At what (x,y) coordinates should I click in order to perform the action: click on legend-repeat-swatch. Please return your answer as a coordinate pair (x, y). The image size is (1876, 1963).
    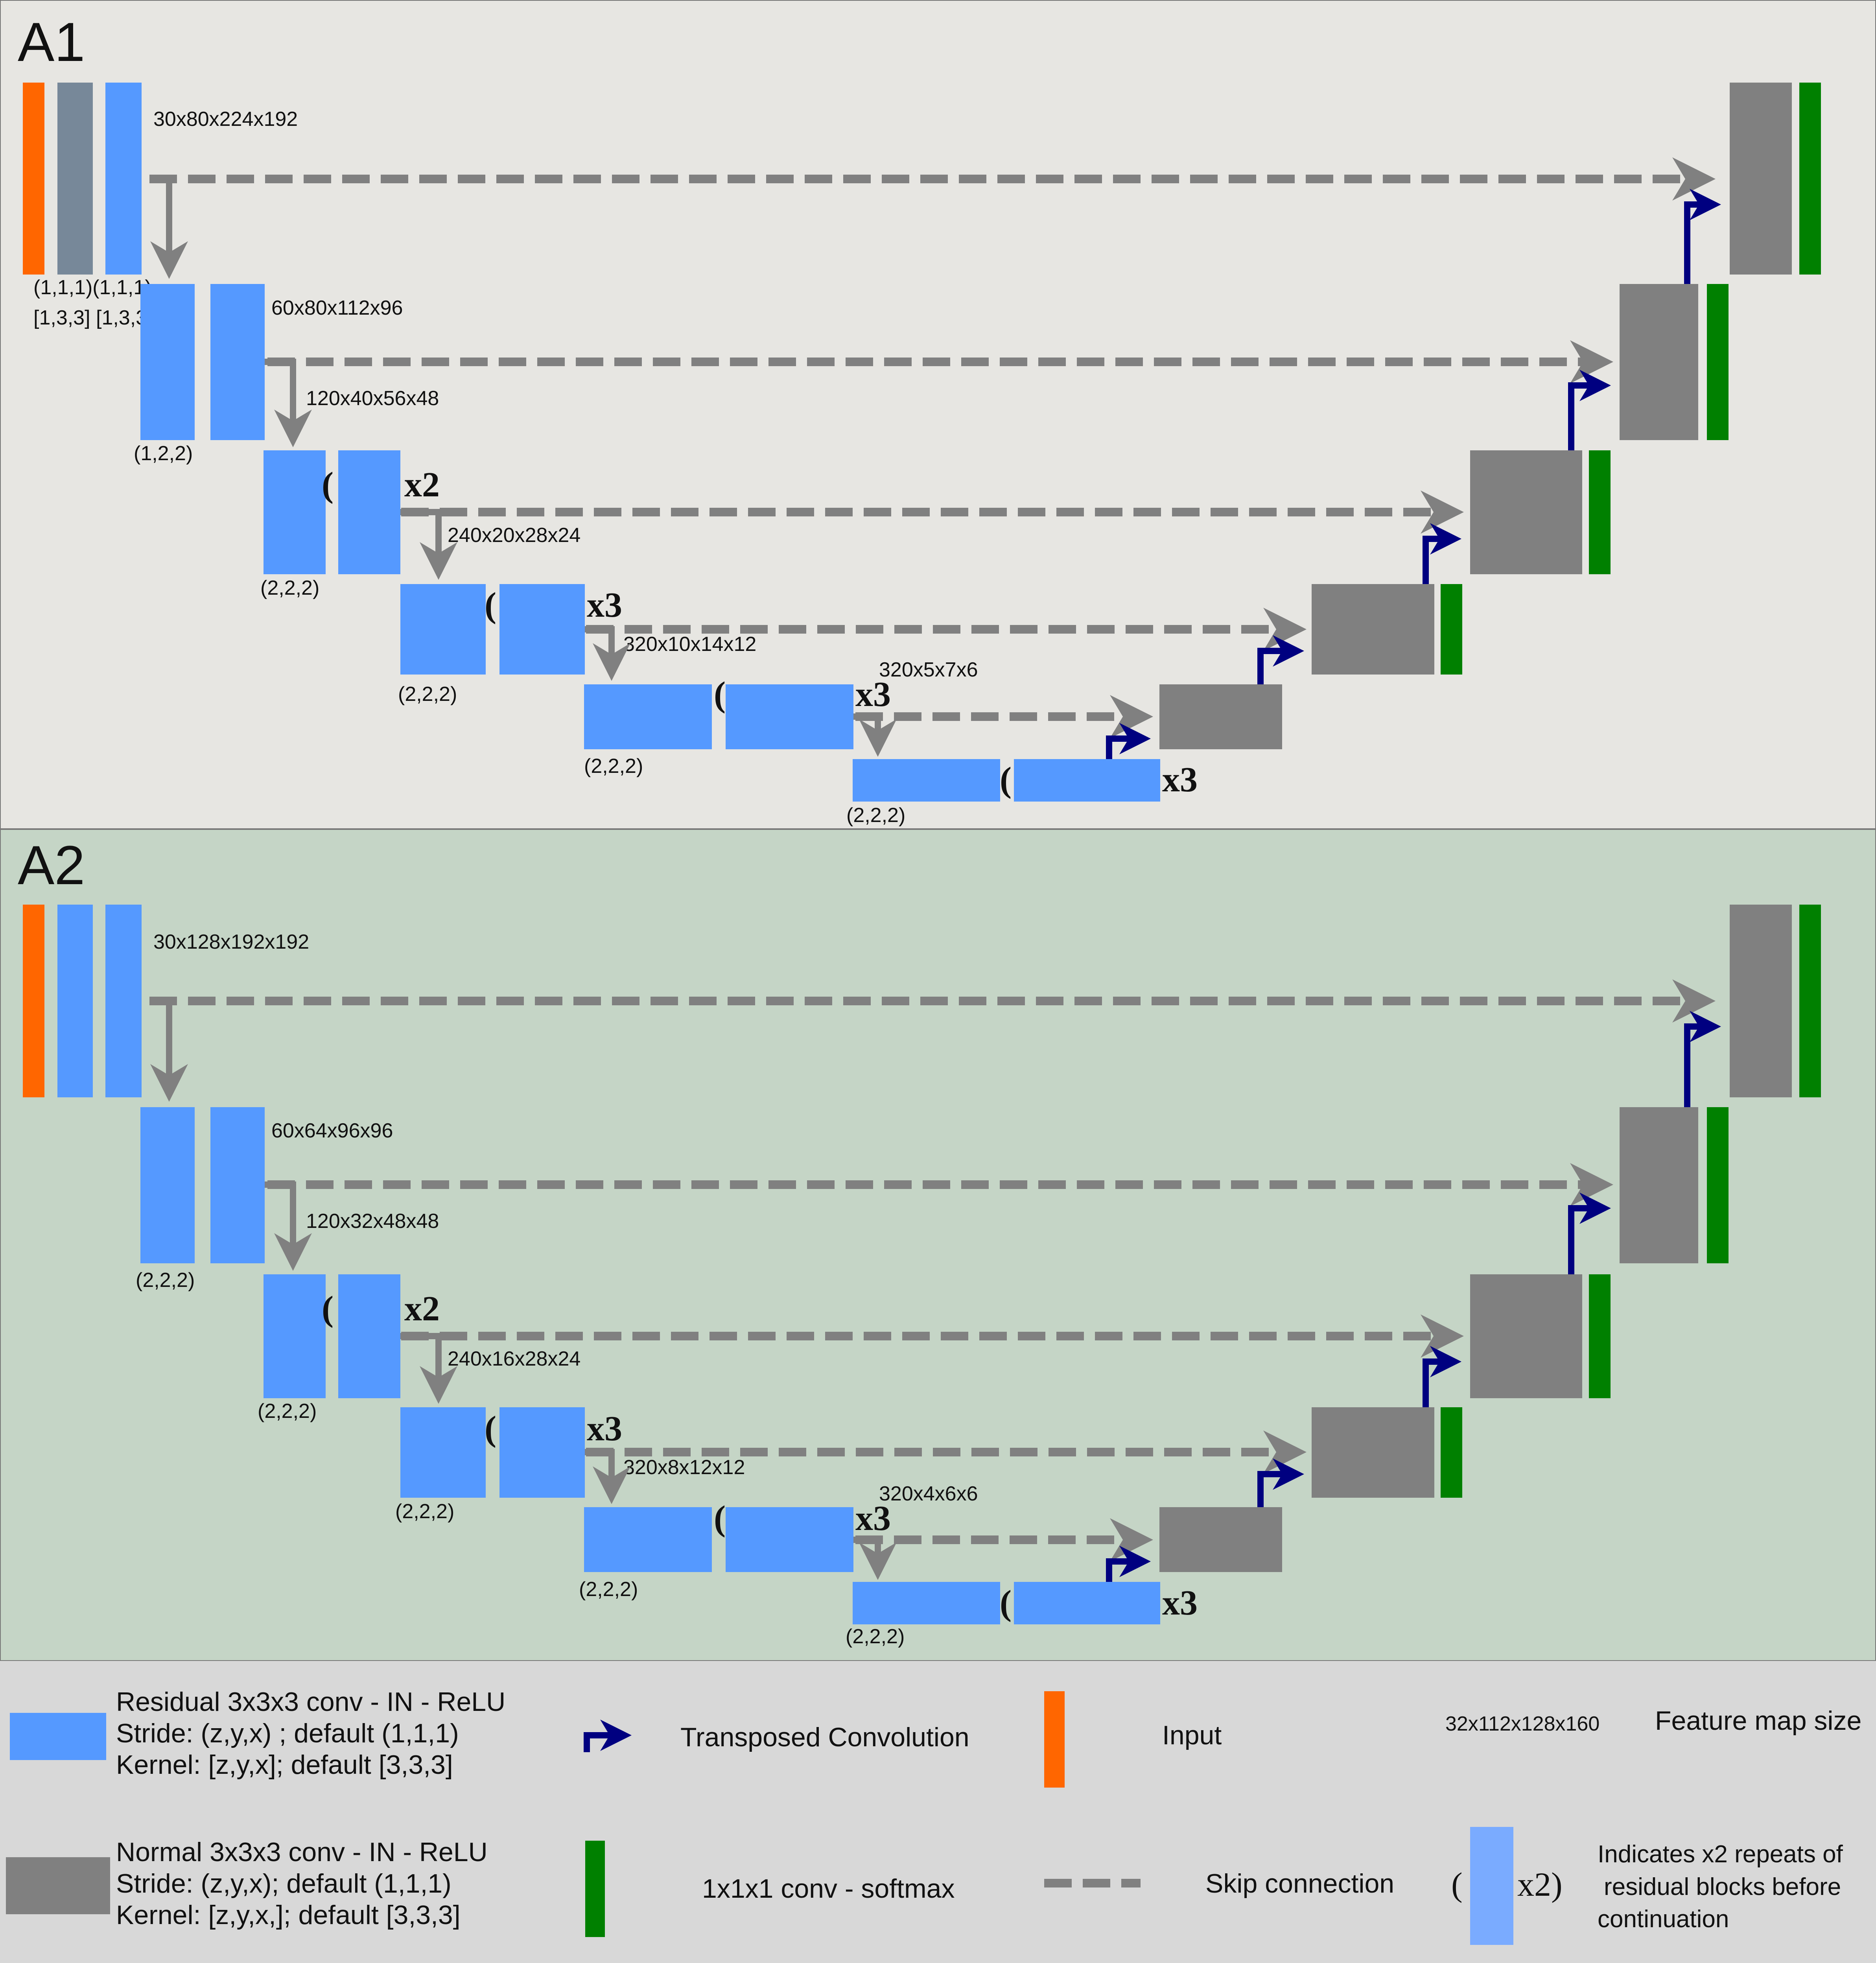
    Looking at the image, I should click on (1492, 1886).